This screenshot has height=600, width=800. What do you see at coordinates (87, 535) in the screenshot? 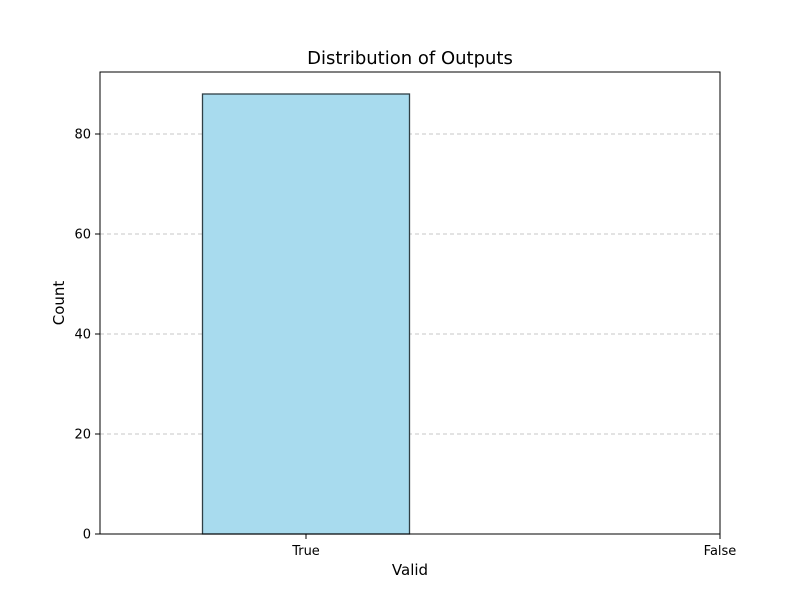
I see `y-tick-label: 0` at bounding box center [87, 535].